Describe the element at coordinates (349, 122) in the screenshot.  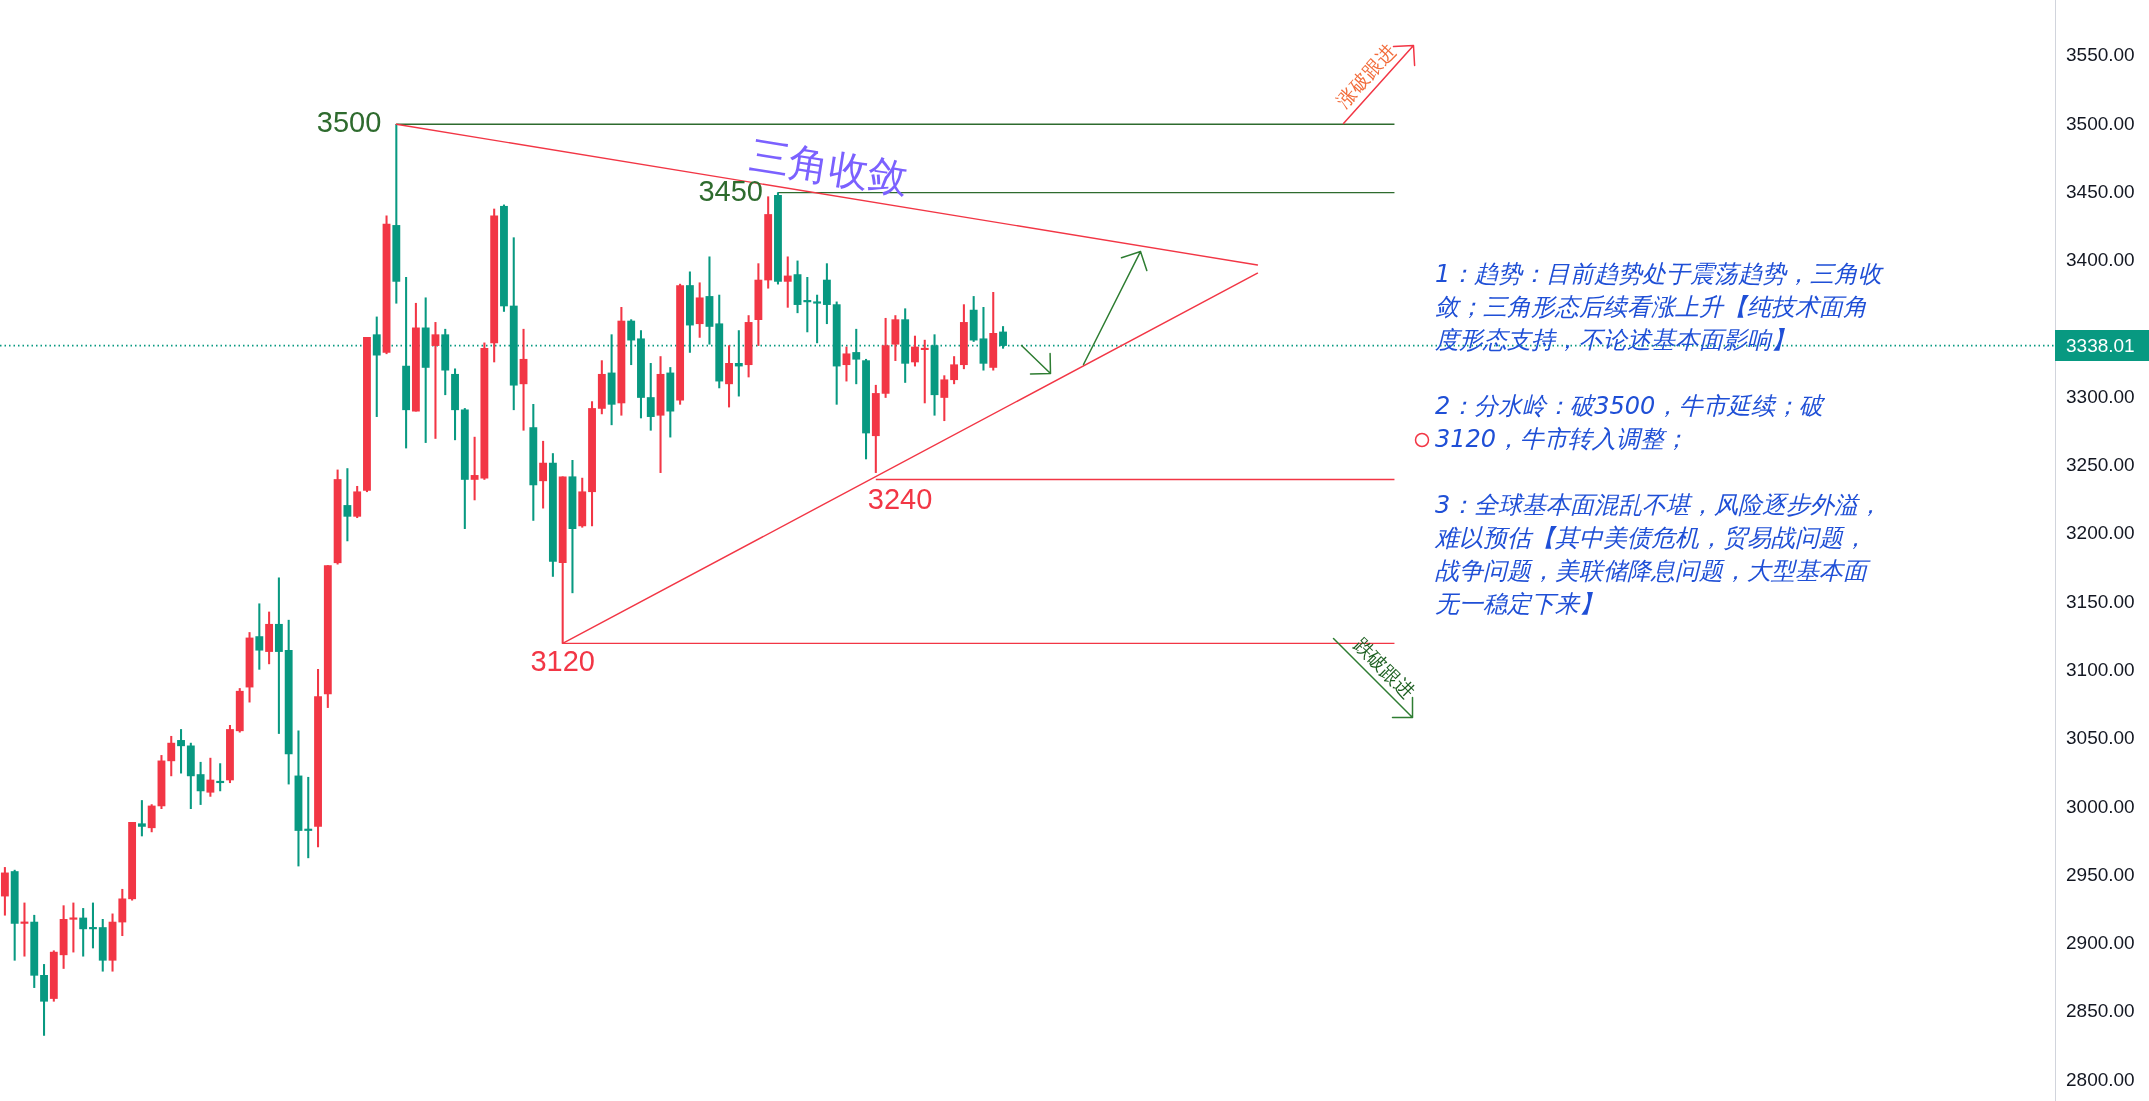
I see `ref-line-label: 3500` at that location.